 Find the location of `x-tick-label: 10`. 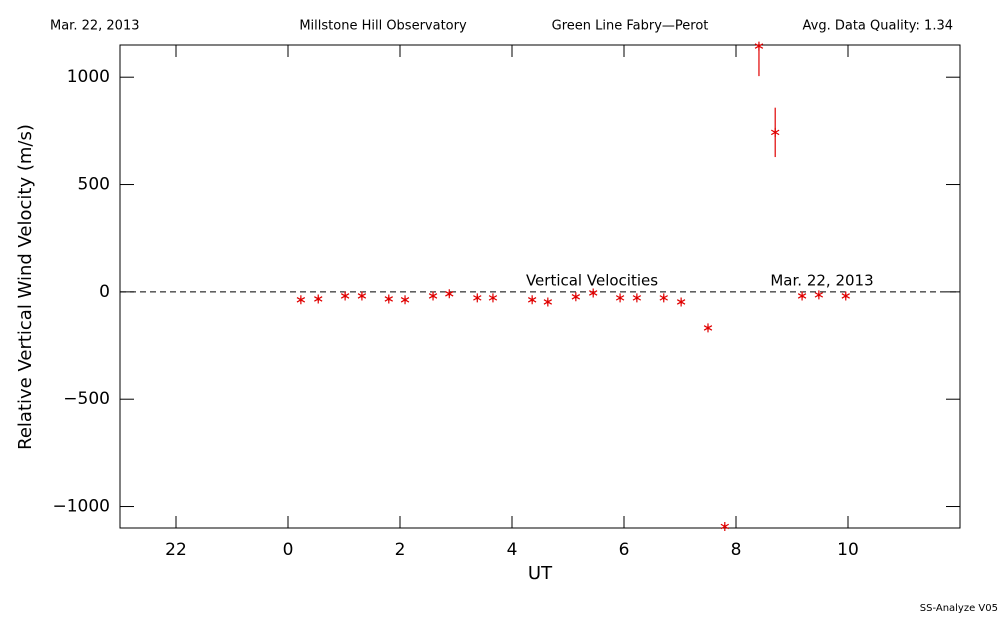

x-tick-label: 10 is located at coordinates (848, 550).